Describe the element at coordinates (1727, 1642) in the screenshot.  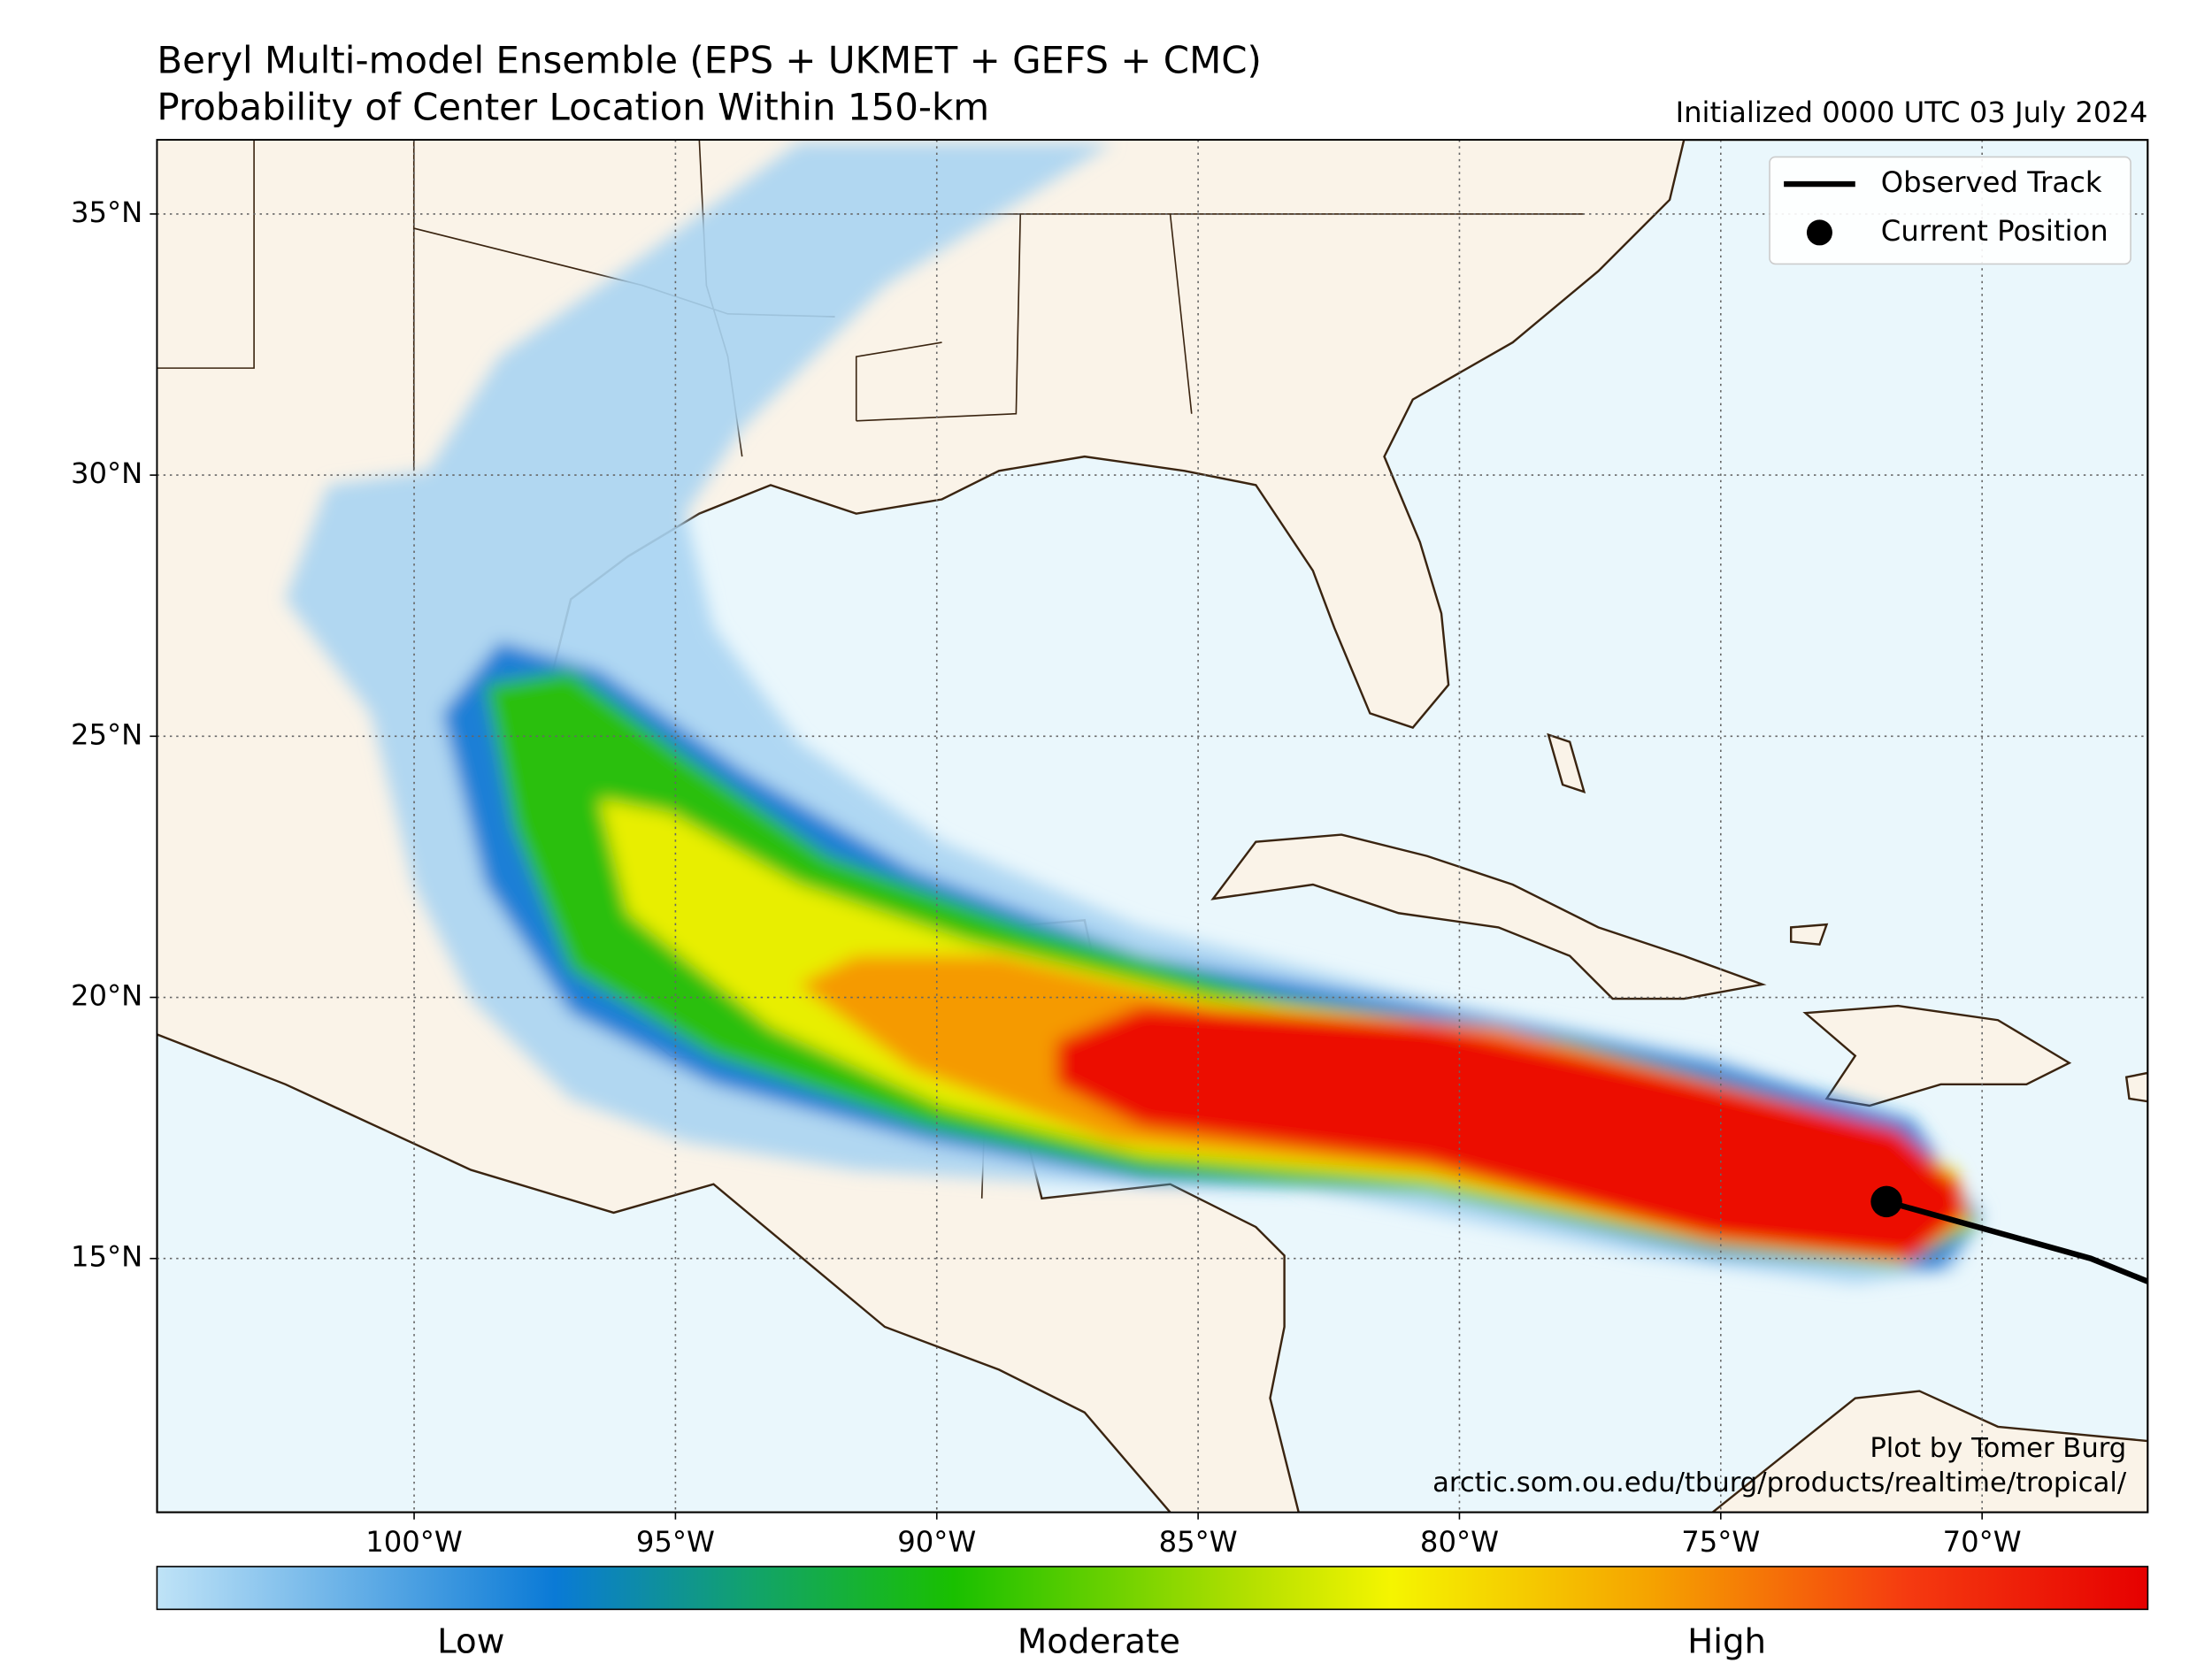
I see `colorbar-label: High` at that location.